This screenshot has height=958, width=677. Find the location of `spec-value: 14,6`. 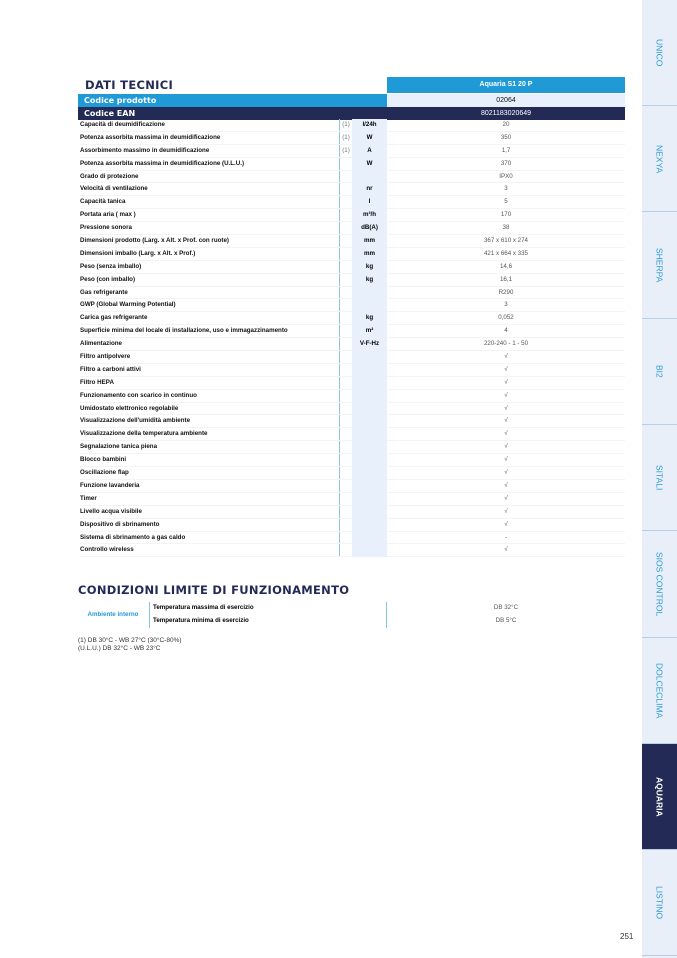

spec-value: 14,6 is located at coordinates (506, 266).